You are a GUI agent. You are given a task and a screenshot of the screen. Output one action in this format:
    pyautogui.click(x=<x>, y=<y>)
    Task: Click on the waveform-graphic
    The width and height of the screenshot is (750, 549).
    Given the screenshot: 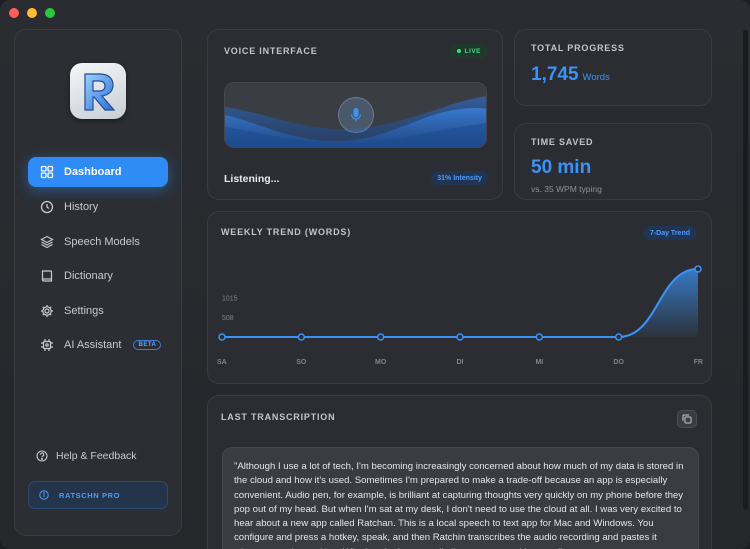 What is the action you would take?
    pyautogui.click(x=355, y=121)
    